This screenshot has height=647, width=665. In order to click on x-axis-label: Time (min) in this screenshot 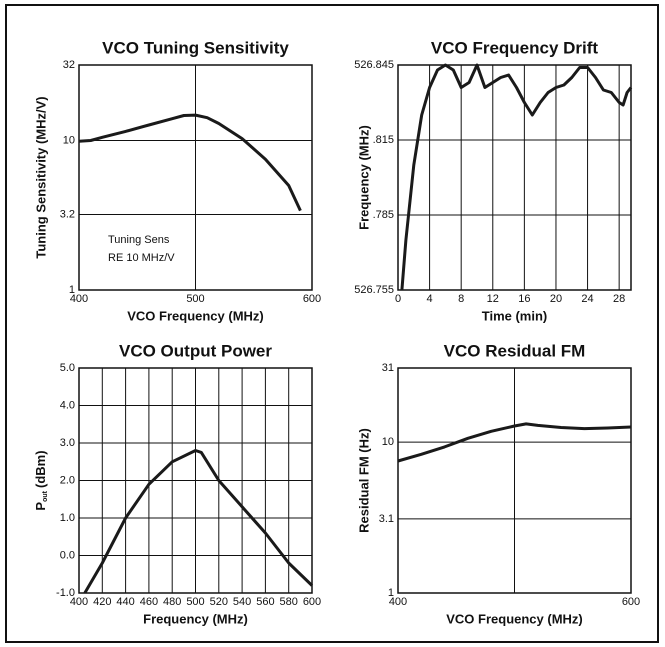, I will do `click(515, 315)`.